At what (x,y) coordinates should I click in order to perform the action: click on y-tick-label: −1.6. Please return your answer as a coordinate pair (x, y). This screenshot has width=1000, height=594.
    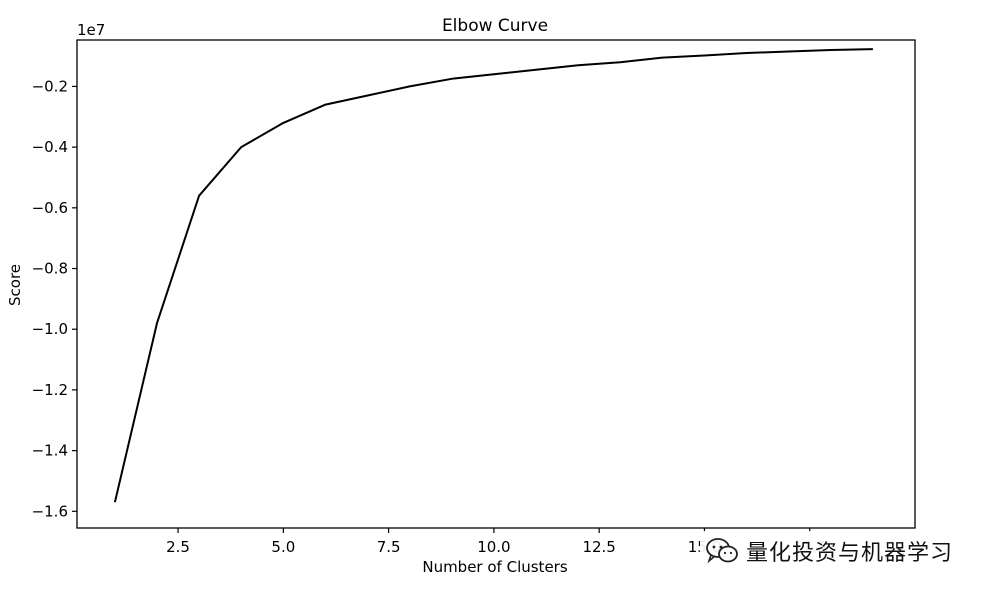
    Looking at the image, I should click on (50, 511).